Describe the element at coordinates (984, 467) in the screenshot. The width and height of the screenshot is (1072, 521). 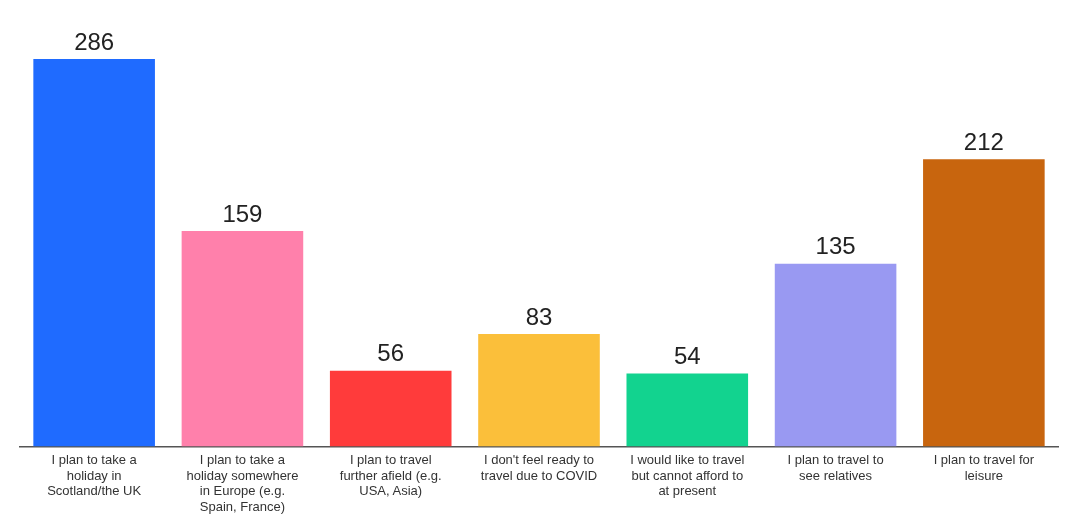
I see `x-tick-label: I plan to travel for leisure` at that location.